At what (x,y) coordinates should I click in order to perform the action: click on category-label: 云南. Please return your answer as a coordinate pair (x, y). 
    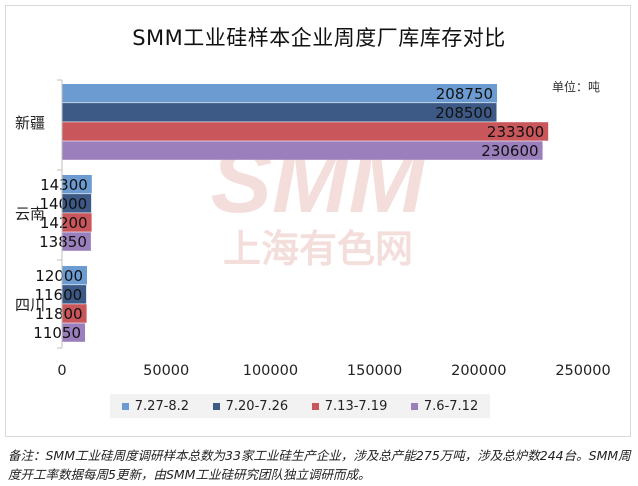
    Looking at the image, I should click on (30, 214).